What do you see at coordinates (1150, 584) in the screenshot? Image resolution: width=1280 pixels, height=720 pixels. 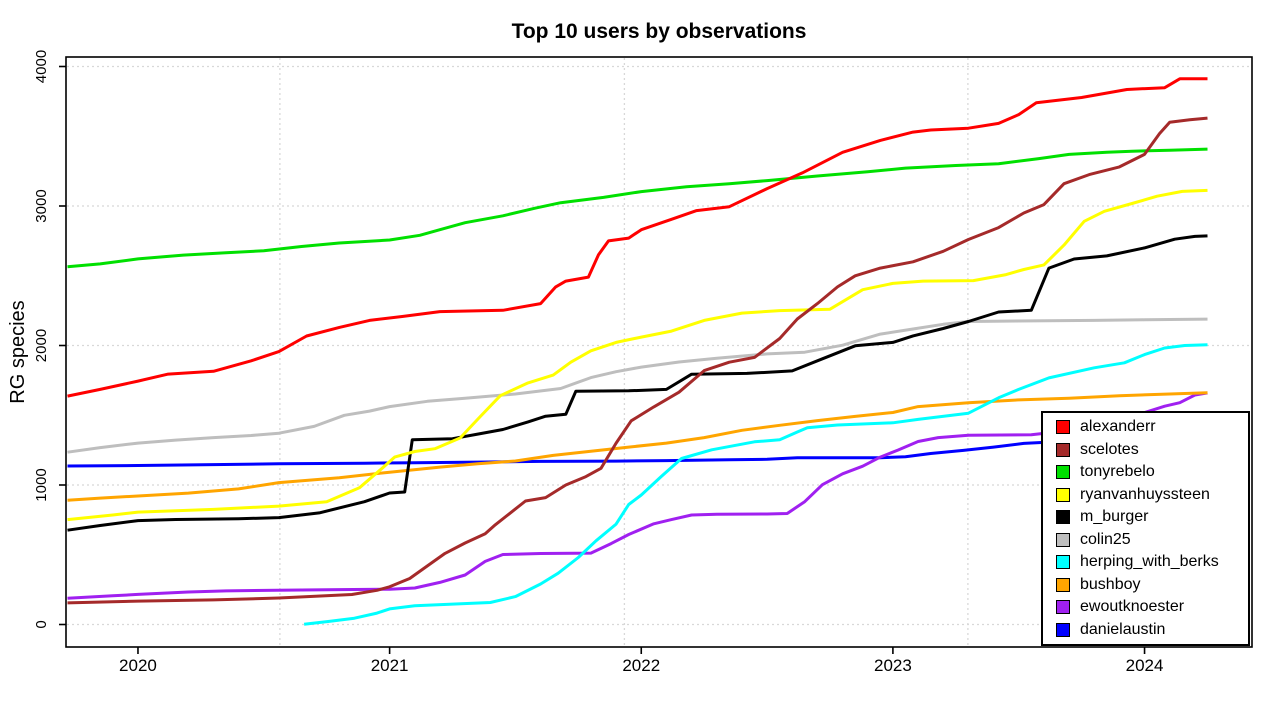 I see `legend-item-bushboy: bushboy` at bounding box center [1150, 584].